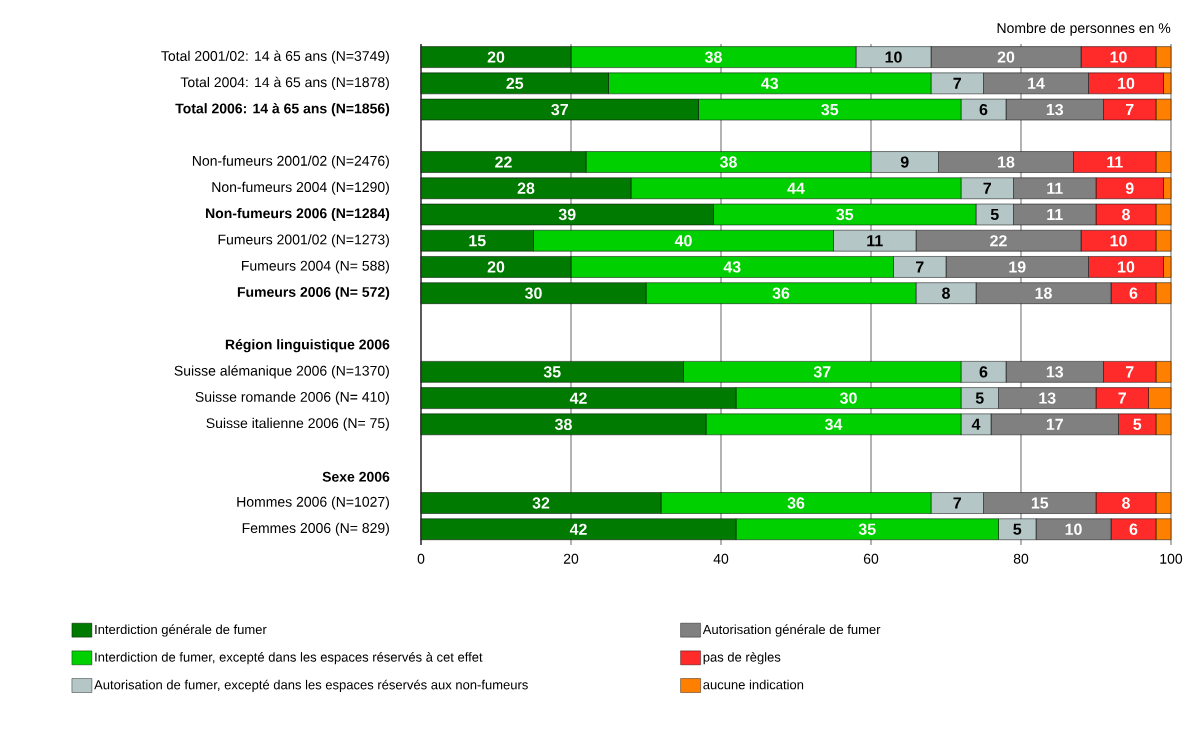 The height and width of the screenshot is (736, 1195). Describe the element at coordinates (976, 424) in the screenshot. I see `data-label: 4` at that location.